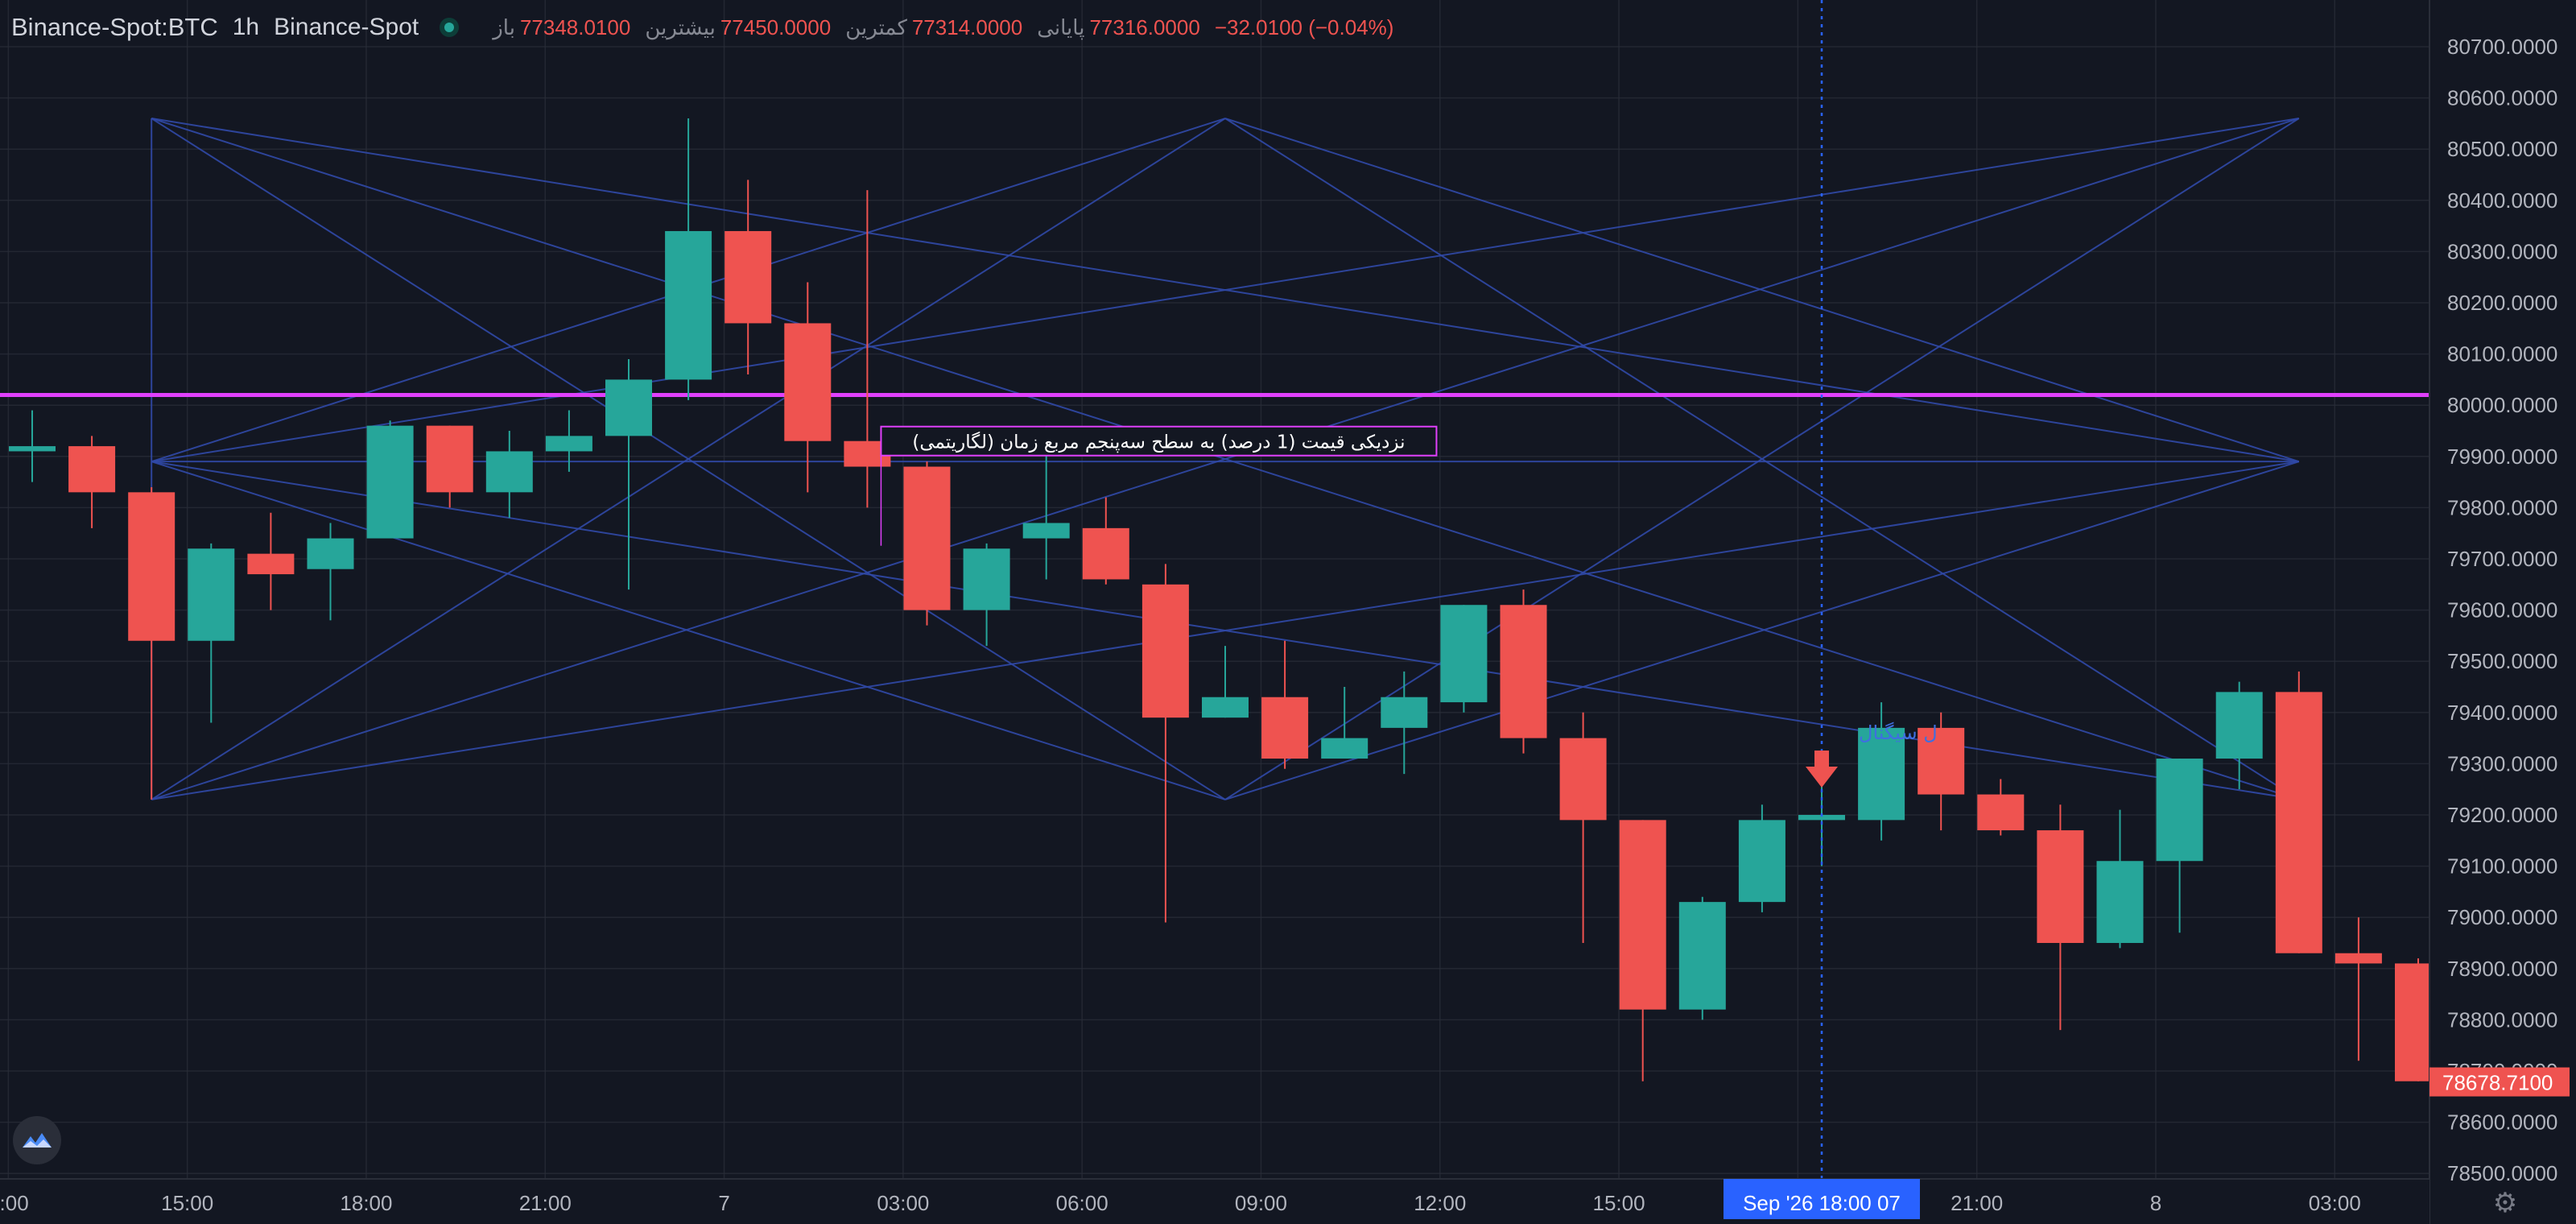  What do you see at coordinates (246, 27) in the screenshot?
I see `interval-label: 1h` at bounding box center [246, 27].